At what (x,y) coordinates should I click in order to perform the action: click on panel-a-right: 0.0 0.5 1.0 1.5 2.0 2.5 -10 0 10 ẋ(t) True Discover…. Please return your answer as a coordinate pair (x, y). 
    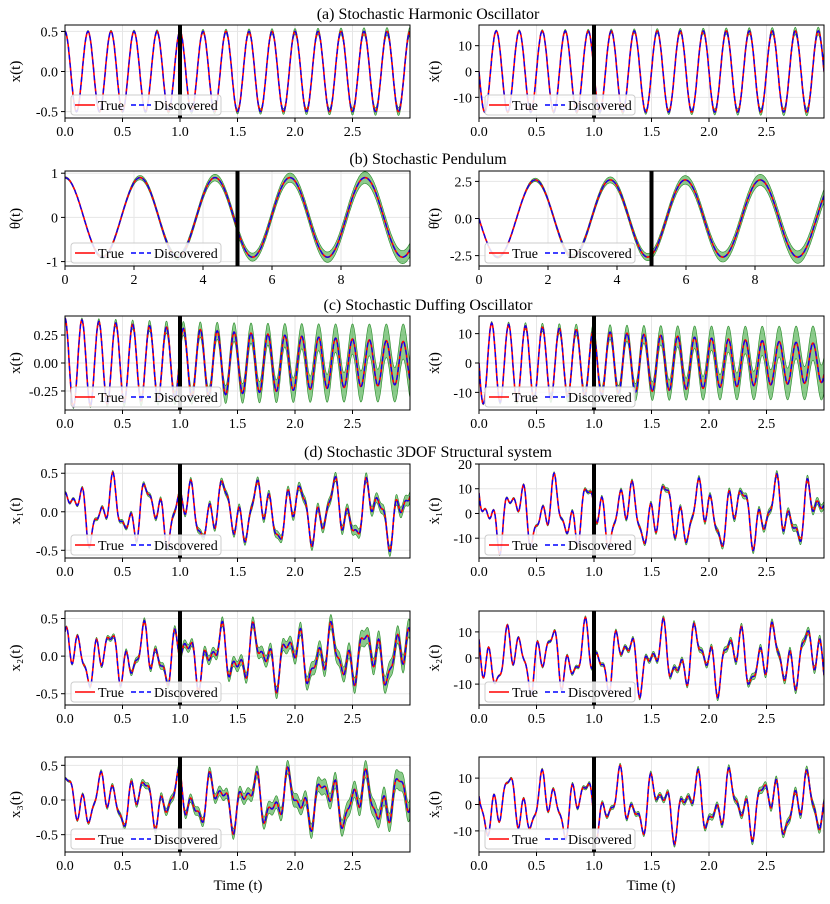
    Looking at the image, I should click on (626, 82).